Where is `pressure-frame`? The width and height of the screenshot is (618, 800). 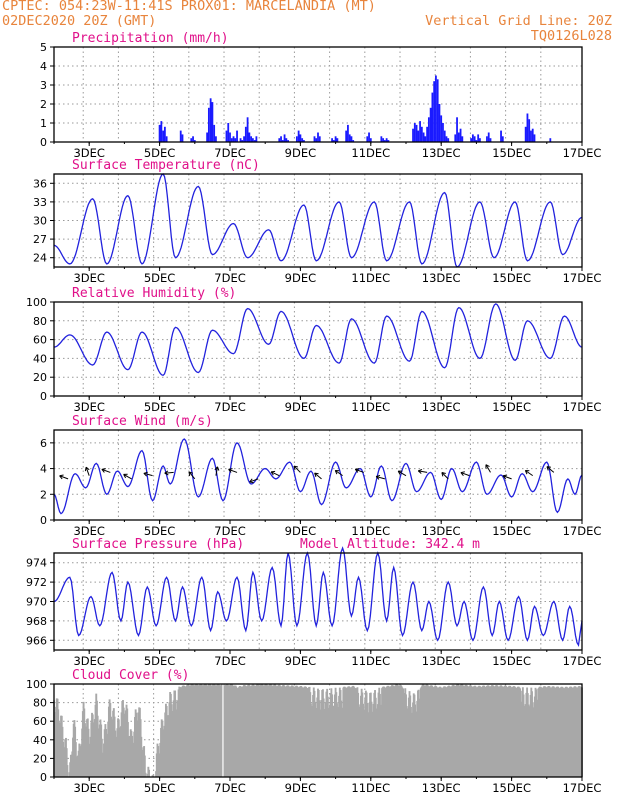
pressure-frame is located at coordinates (318, 601).